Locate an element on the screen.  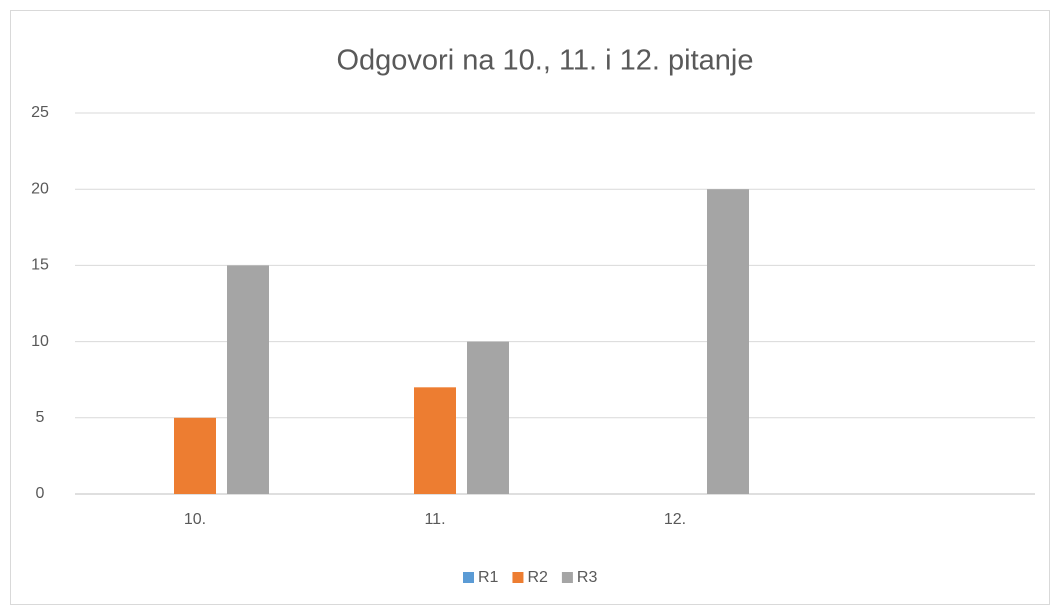
x-tick-label: 11. is located at coordinates (434, 519).